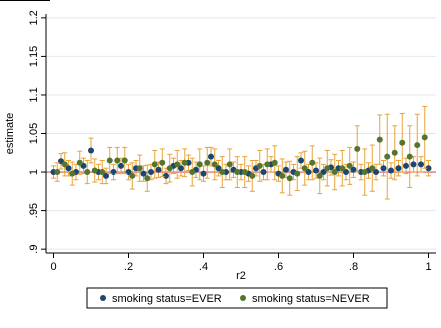 The image size is (441, 328). Describe the element at coordinates (53, 267) in the screenshot. I see `x-tick-label: 0` at that location.